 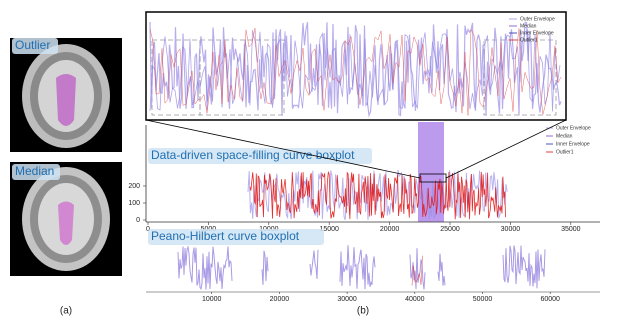 What do you see at coordinates (148, 229) in the screenshot?
I see `x-tick-label: 0` at bounding box center [148, 229].